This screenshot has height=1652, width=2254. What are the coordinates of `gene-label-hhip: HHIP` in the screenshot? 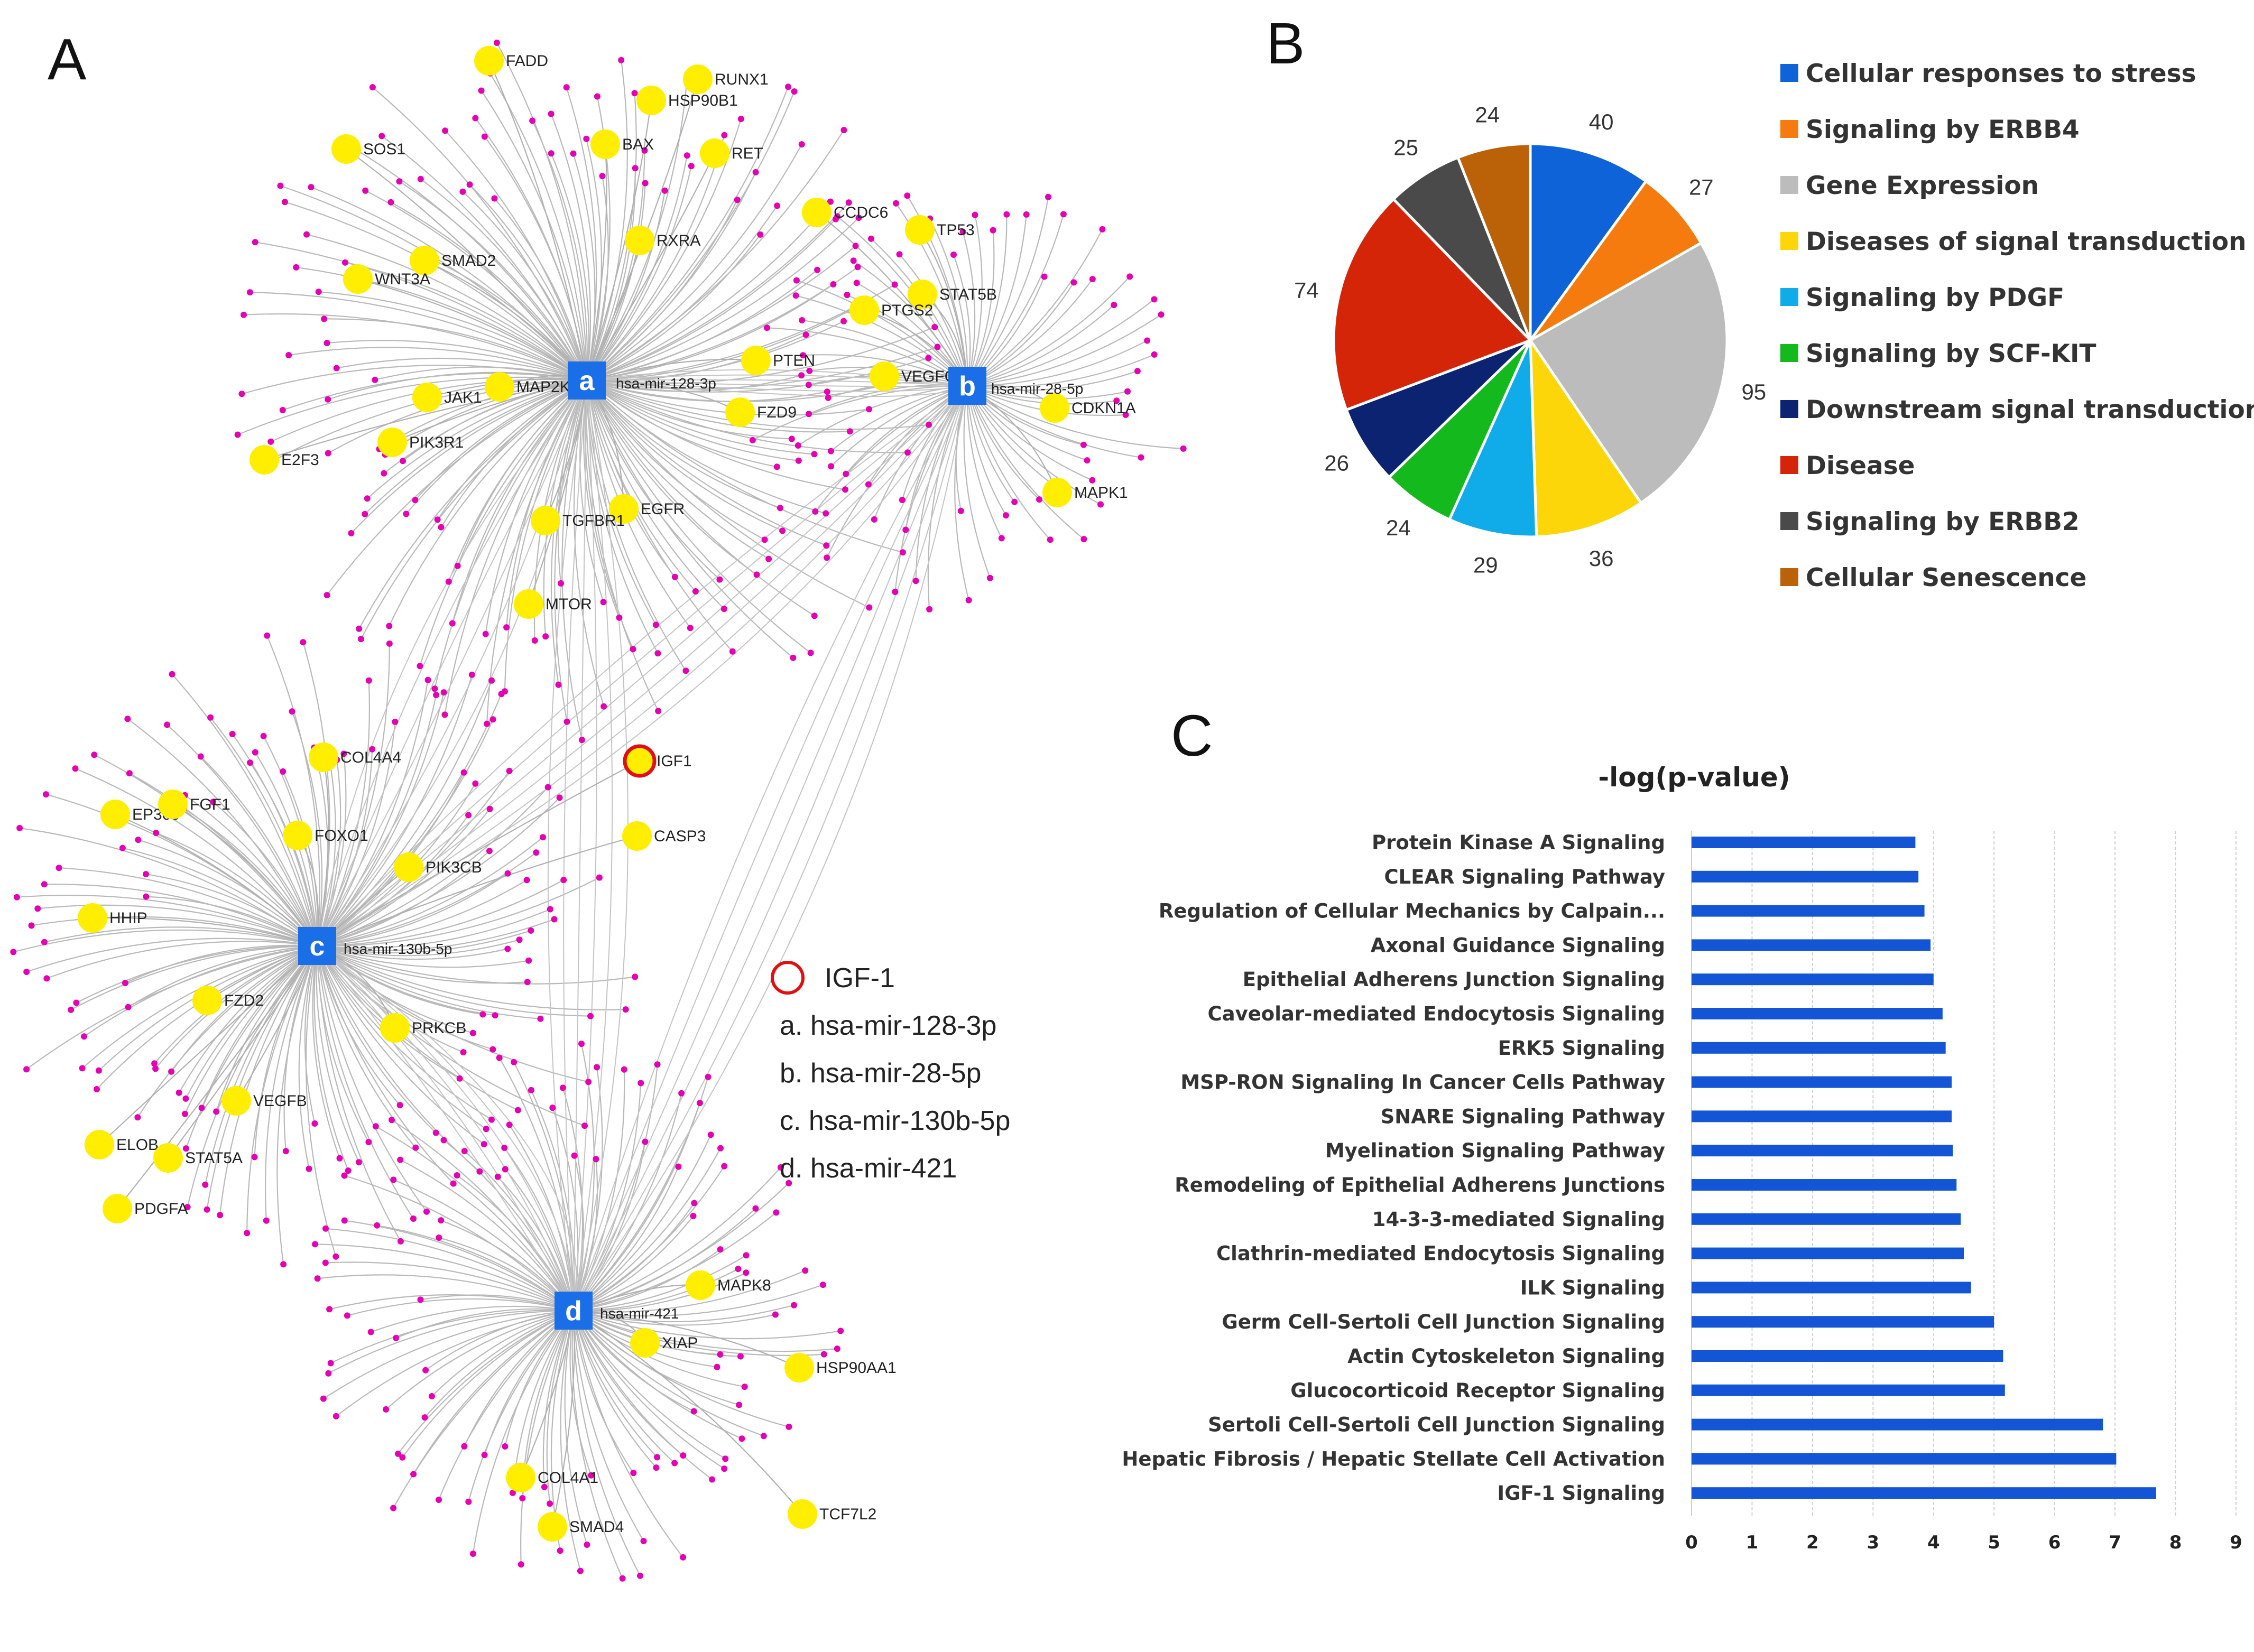 It's located at (128, 918).